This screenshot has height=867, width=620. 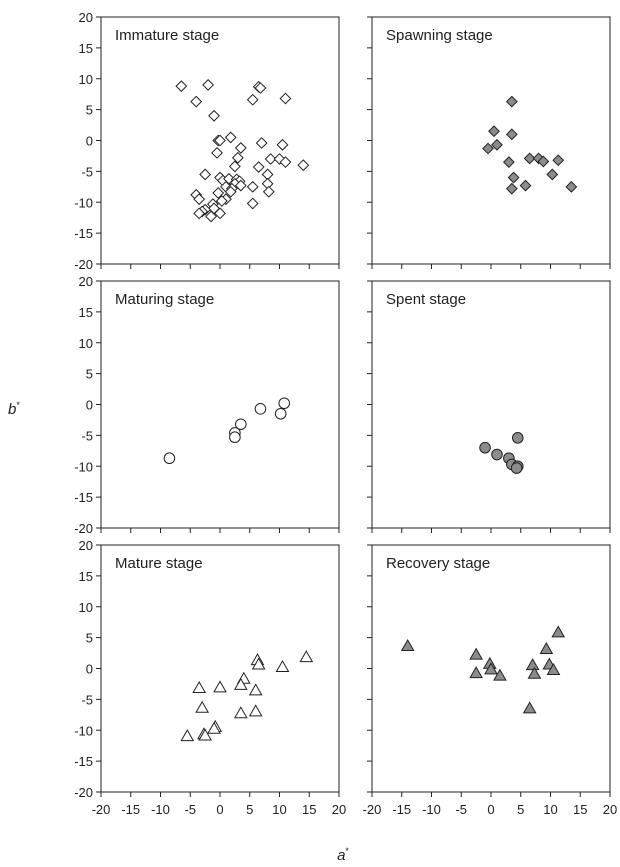 I want to click on x-tick-label: 5, so click(x=249, y=809).